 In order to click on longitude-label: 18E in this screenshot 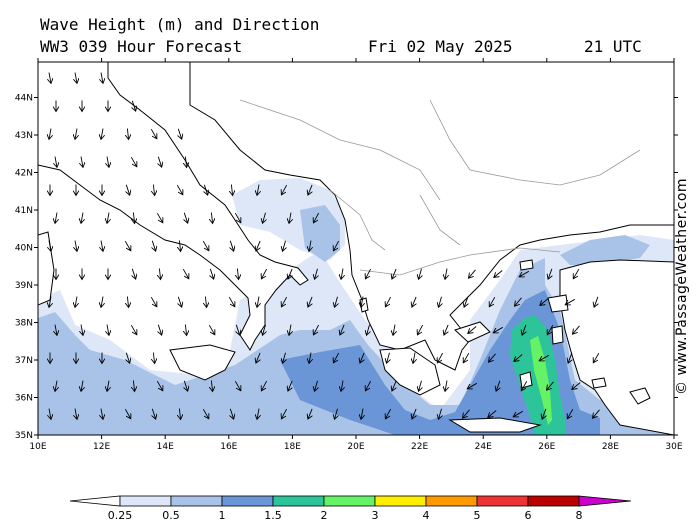, I will do `click(292, 447)`.